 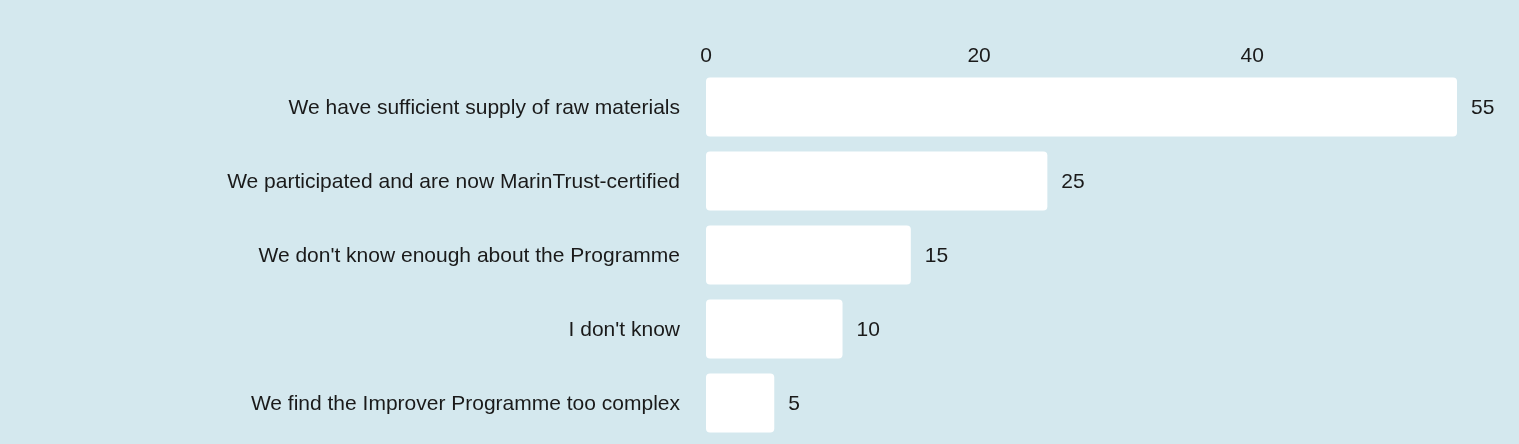 I want to click on y-tick-label: We participated and are now MarinTrust-certified, so click(x=453, y=181).